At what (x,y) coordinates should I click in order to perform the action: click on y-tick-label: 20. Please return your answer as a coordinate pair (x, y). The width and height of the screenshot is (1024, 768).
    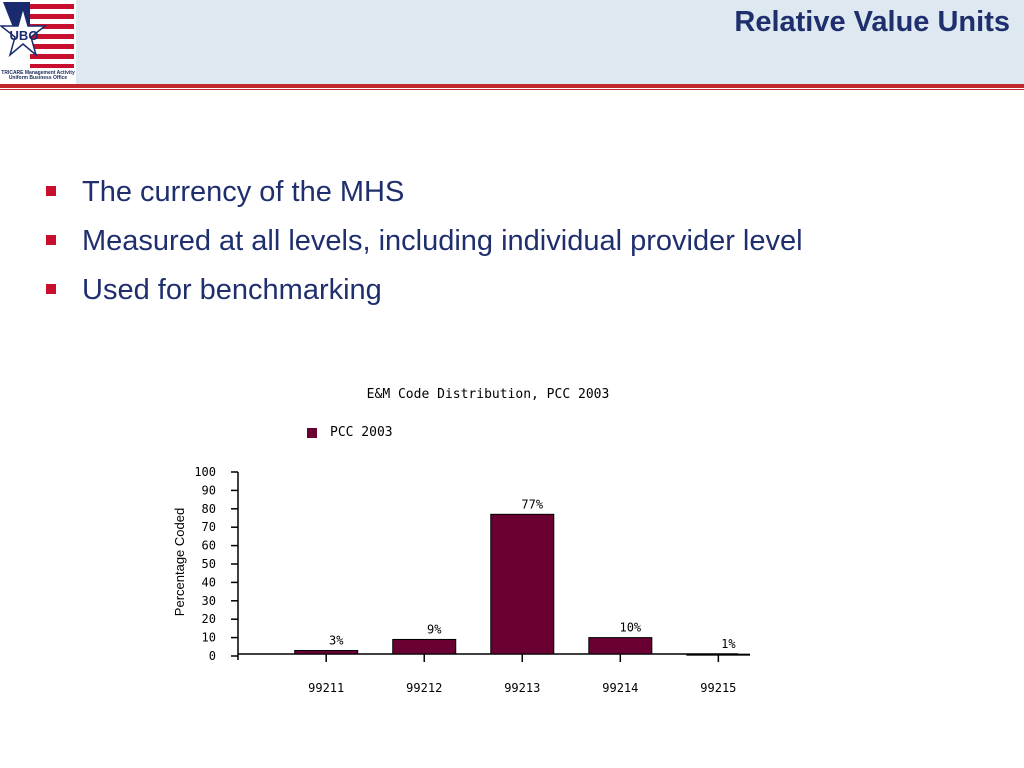
    Looking at the image, I should click on (209, 619).